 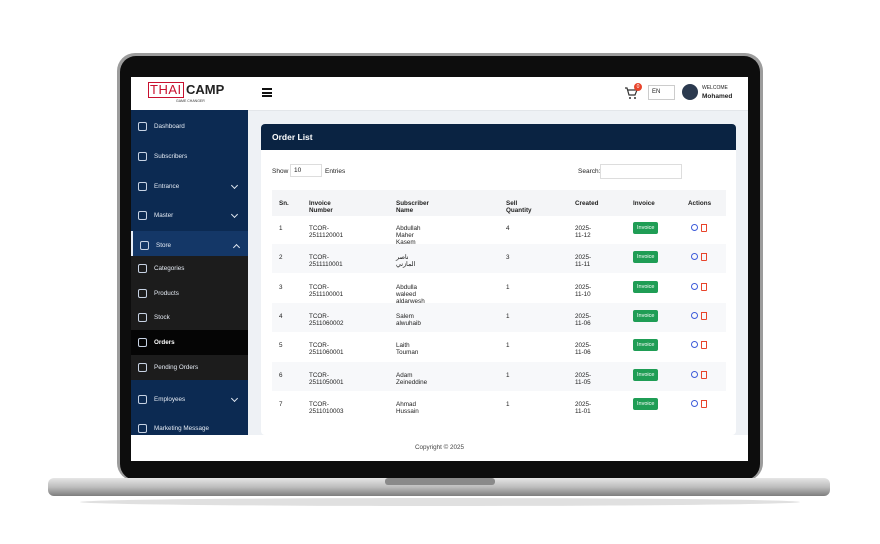 What do you see at coordinates (406, 261) in the screenshot?
I see `table-cell: ناصر المازني` at bounding box center [406, 261].